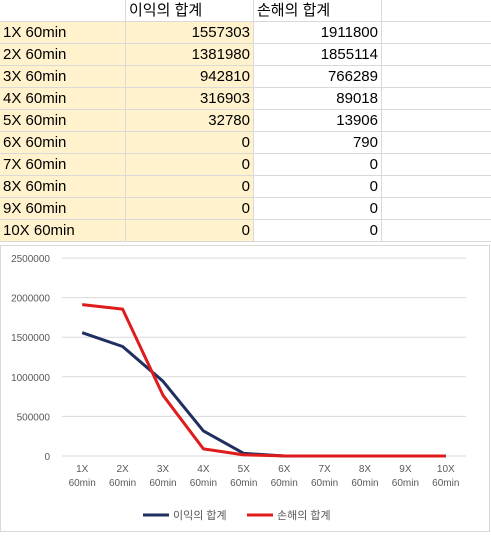 The height and width of the screenshot is (538, 491). I want to click on y-tick-label: 500000, so click(34, 417).